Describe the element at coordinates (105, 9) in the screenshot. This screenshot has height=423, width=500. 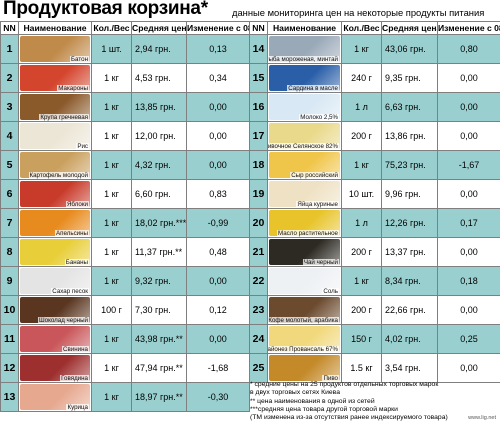
I see `page-title: Продуктовая корзина*` at that location.